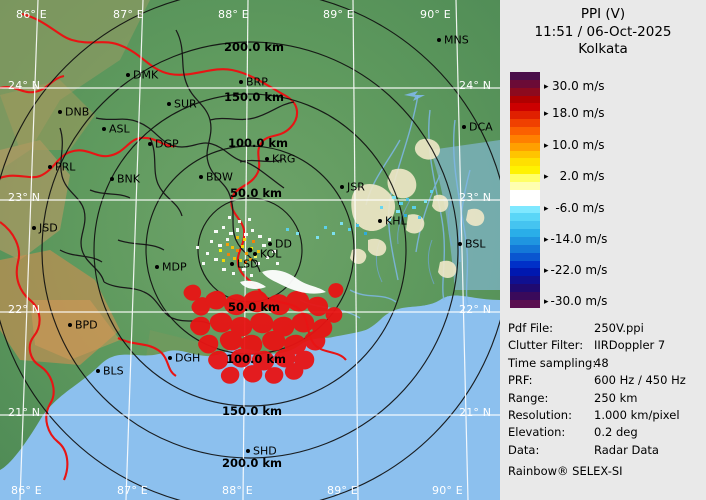  What do you see at coordinates (267, 254) in the screenshot?
I see `station-marker-kol: KOL` at bounding box center [267, 254].